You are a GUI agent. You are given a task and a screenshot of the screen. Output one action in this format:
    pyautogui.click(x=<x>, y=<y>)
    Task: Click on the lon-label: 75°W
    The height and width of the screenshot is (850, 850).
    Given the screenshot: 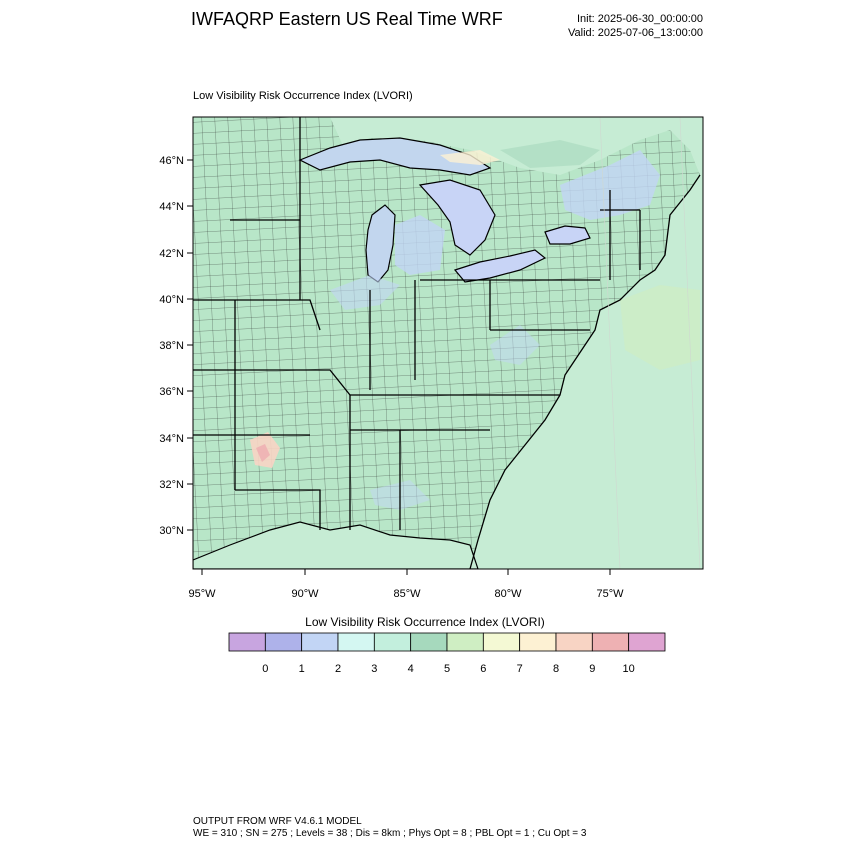 What is the action you would take?
    pyautogui.click(x=610, y=594)
    